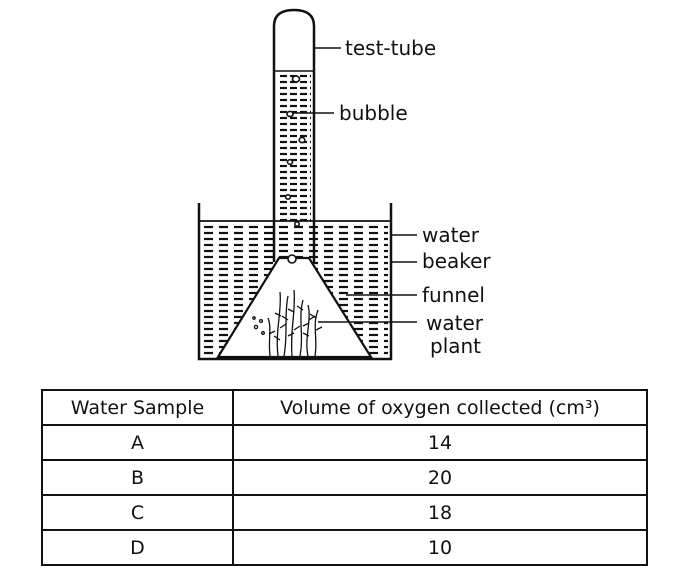  What do you see at coordinates (440, 442) in the screenshot?
I see `cell-volume: 14` at bounding box center [440, 442].